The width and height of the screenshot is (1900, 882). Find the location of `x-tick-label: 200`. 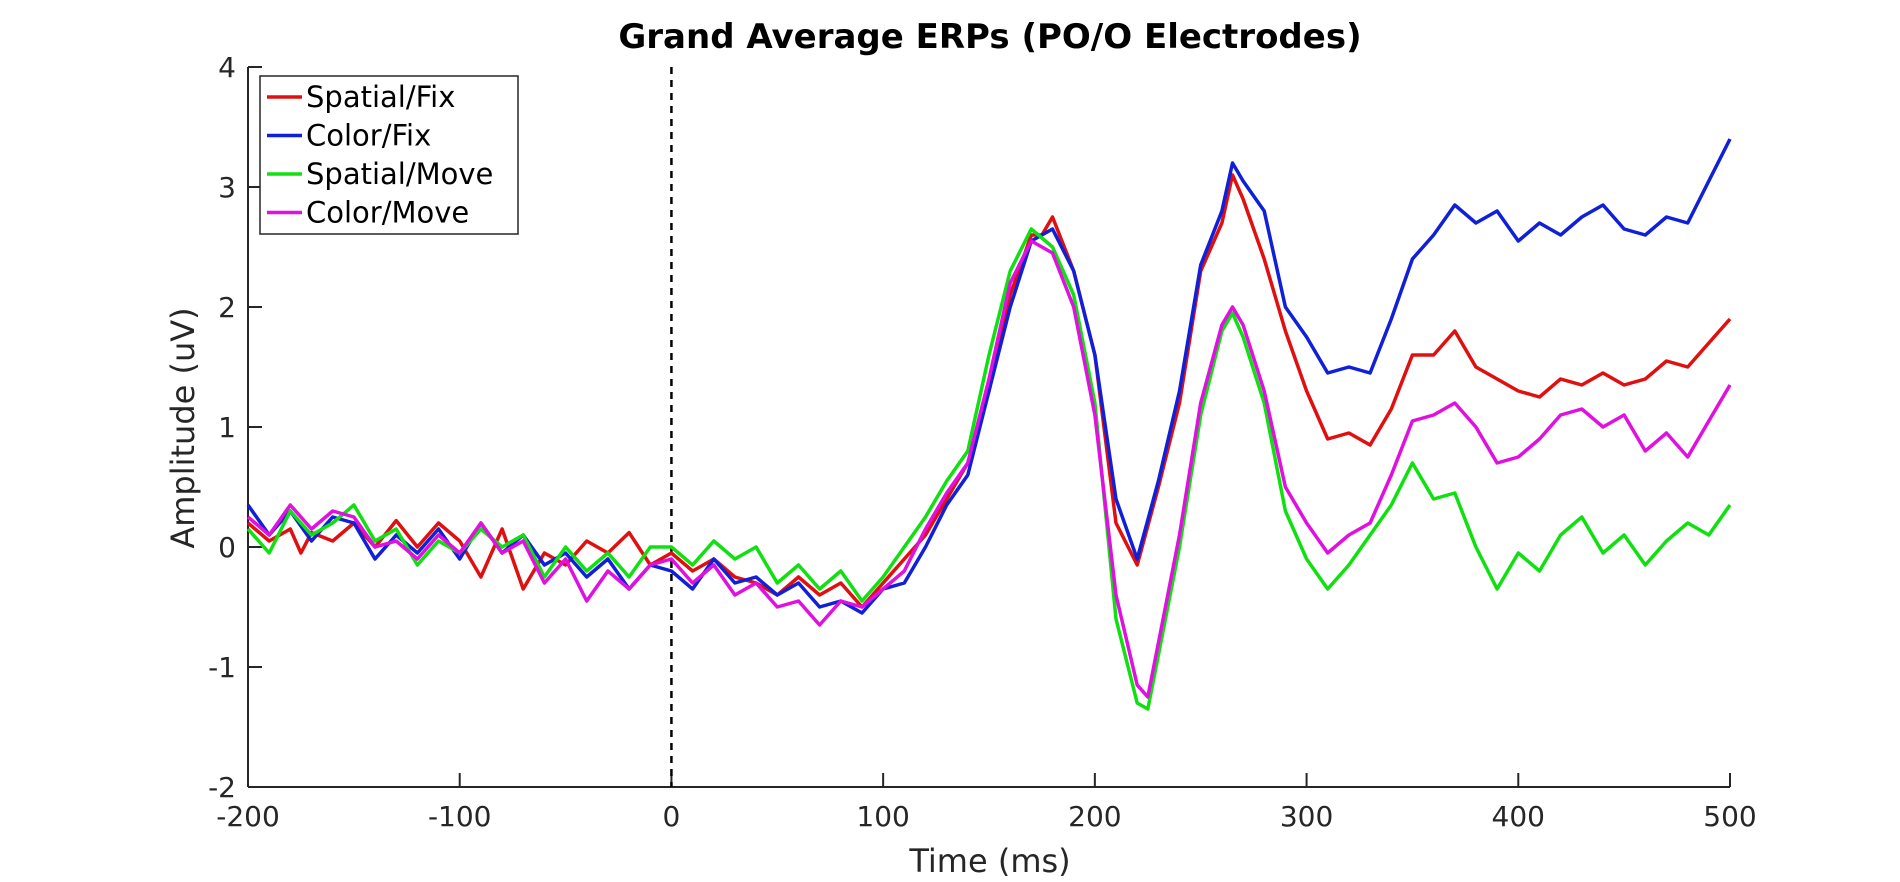

x-tick-label: 200 is located at coordinates (1094, 816).